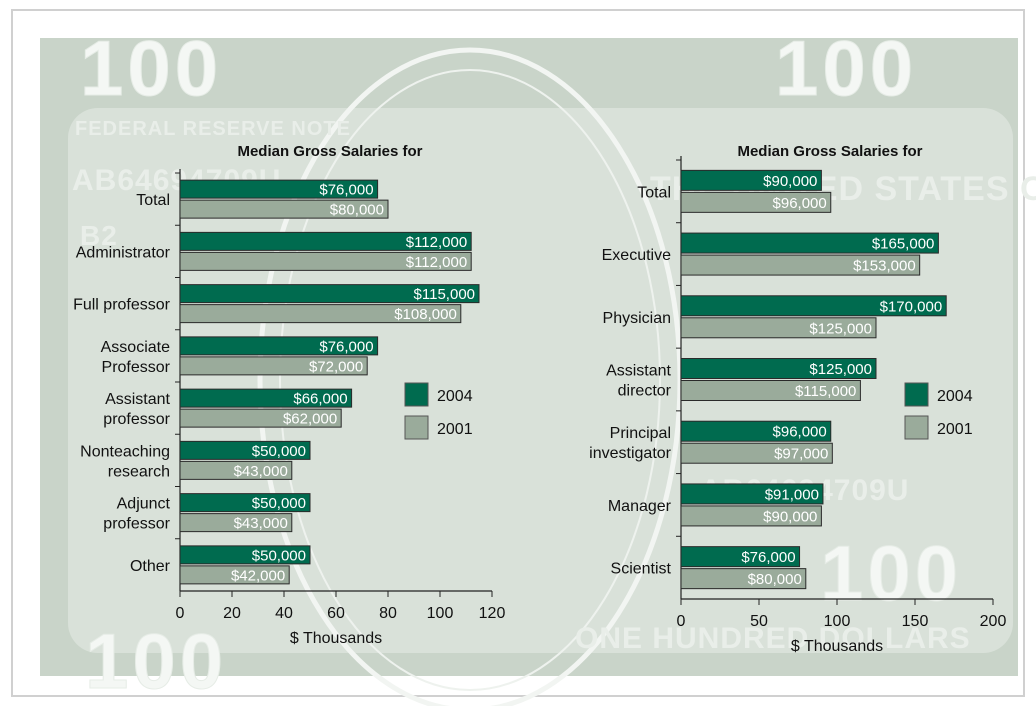 The image size is (1036, 711). I want to click on x-tick-label: 50, so click(759, 621).